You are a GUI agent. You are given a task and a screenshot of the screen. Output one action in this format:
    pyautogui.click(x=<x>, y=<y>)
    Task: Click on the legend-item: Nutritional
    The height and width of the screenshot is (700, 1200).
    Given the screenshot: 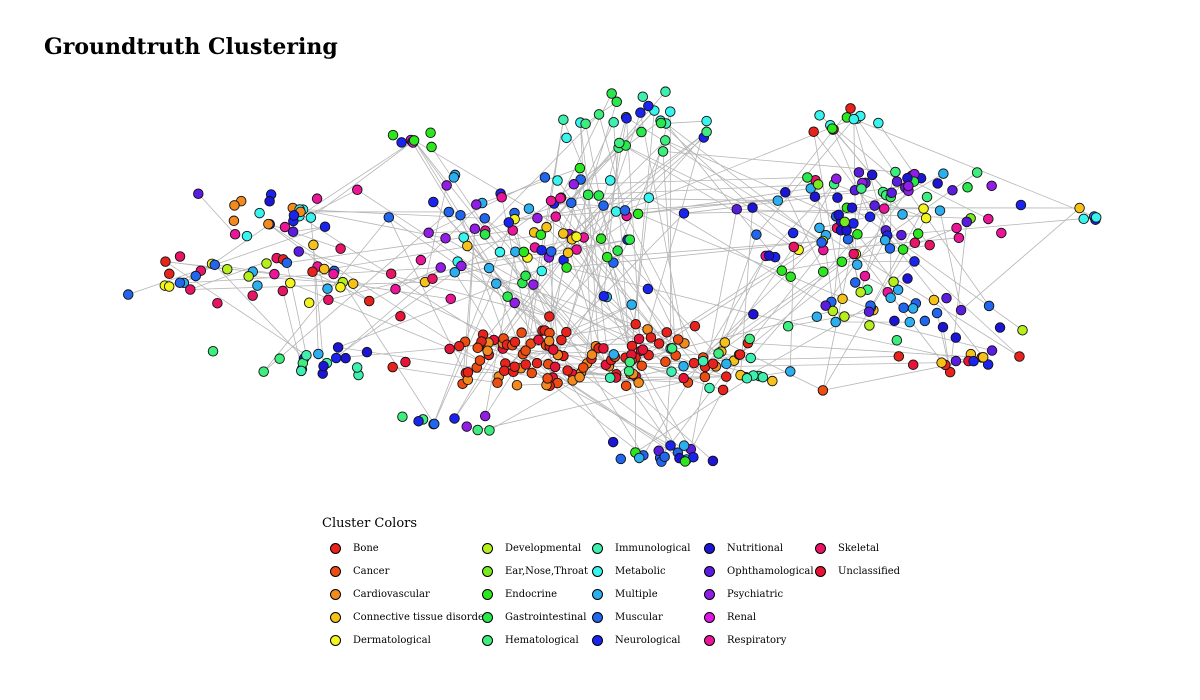 What is the action you would take?
    pyautogui.click(x=743, y=548)
    